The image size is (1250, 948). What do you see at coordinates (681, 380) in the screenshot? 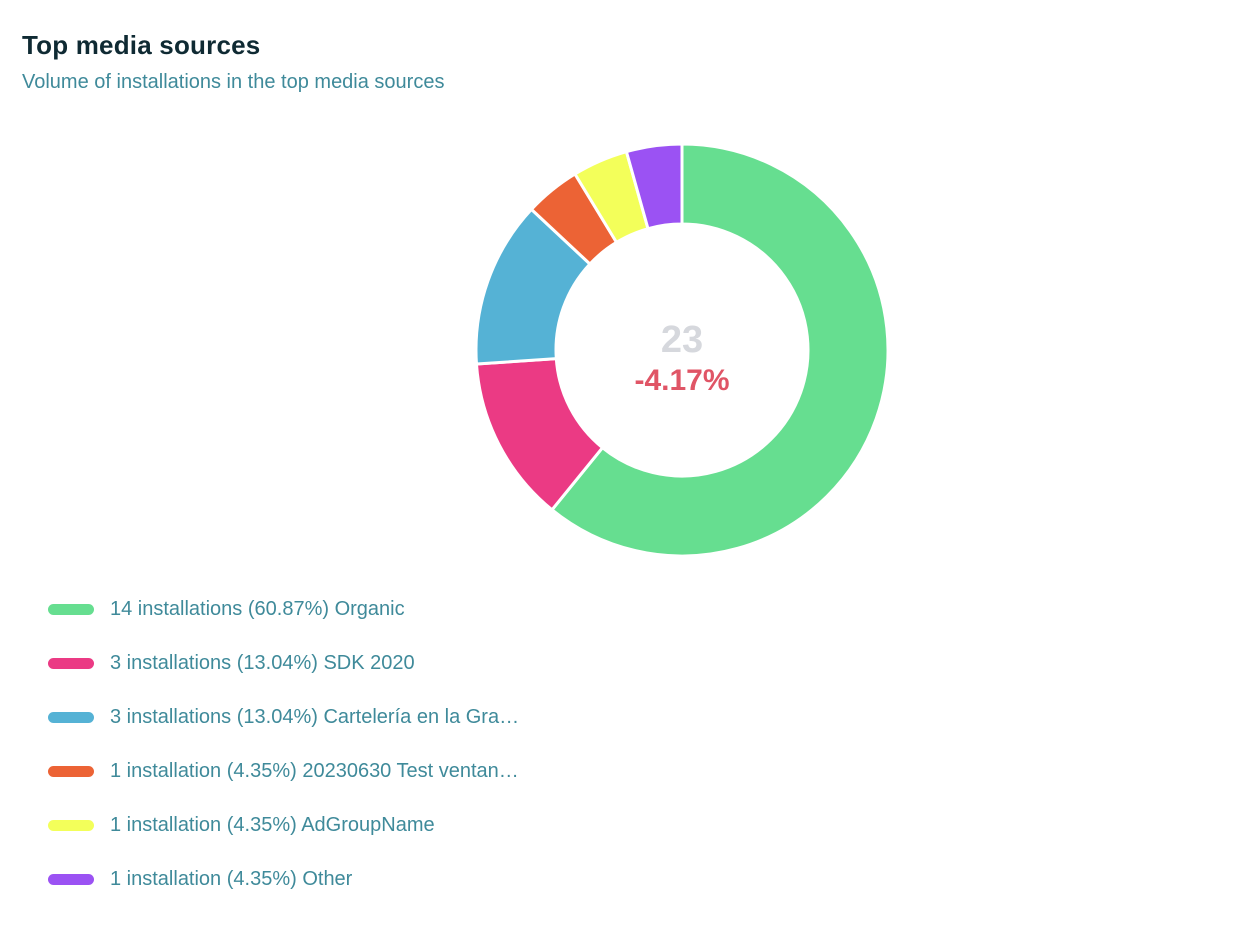
I see `center-change-percent: -4.17%` at bounding box center [681, 380].